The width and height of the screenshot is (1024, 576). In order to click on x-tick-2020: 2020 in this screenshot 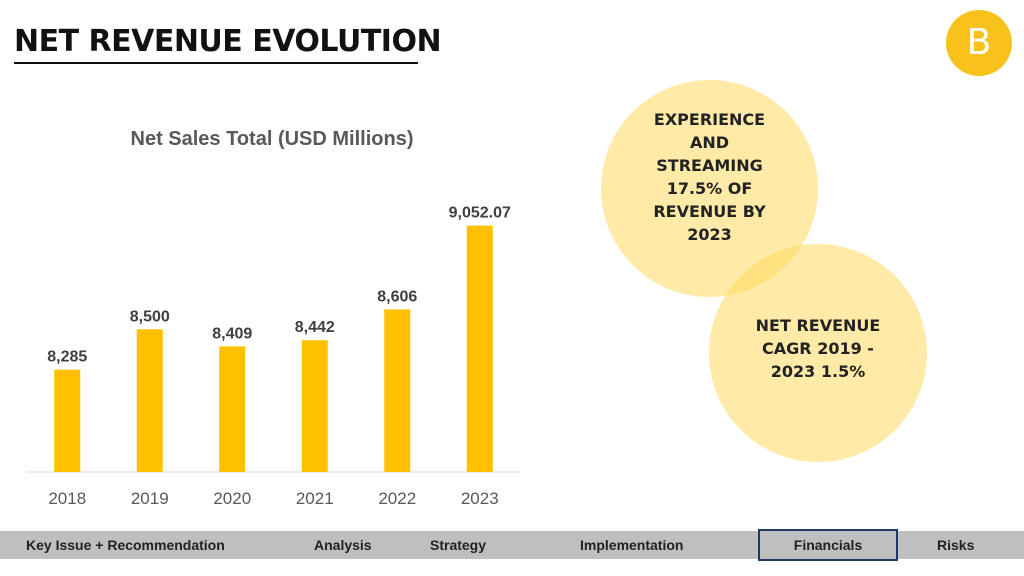, I will do `click(232, 498)`.